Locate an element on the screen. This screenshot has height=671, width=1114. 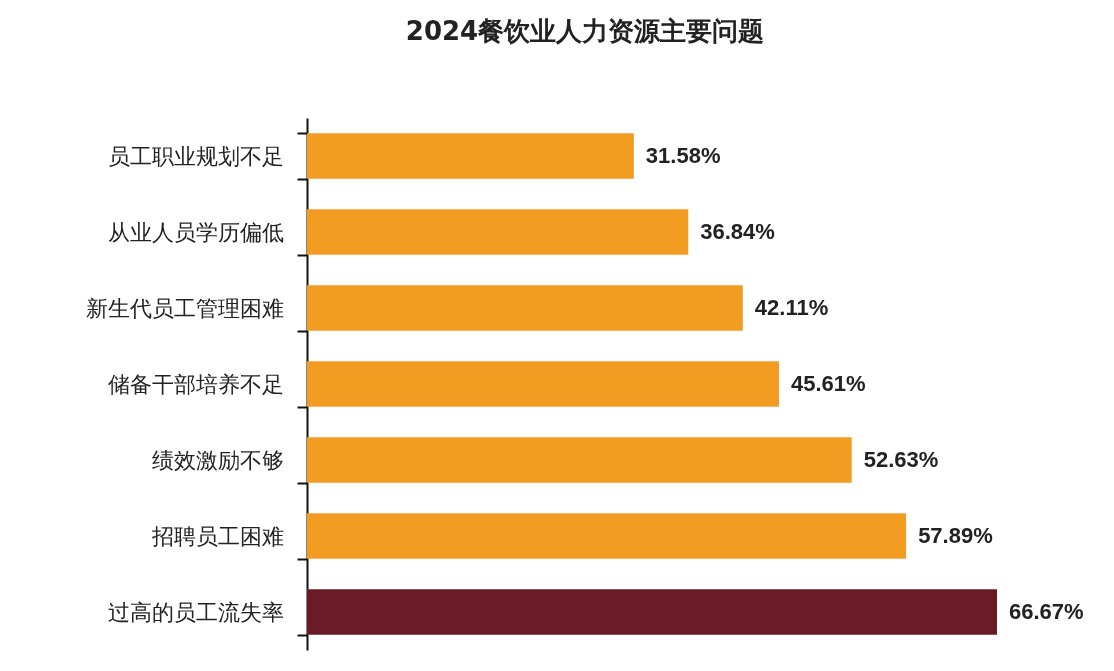
data-label: 66.67% is located at coordinates (1046, 611).